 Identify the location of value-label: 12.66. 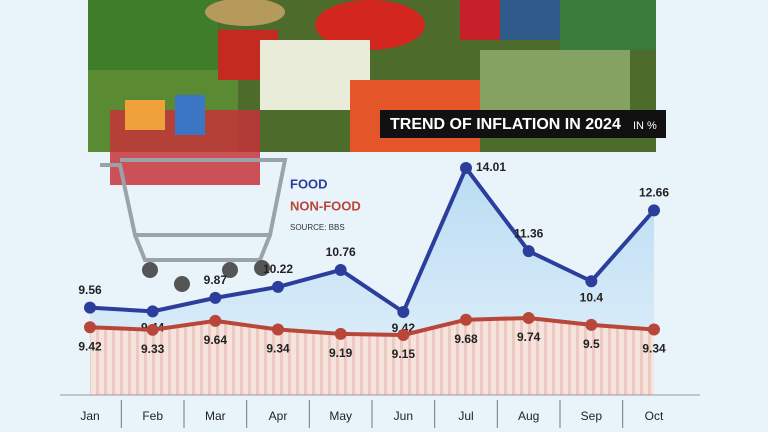
(654, 193).